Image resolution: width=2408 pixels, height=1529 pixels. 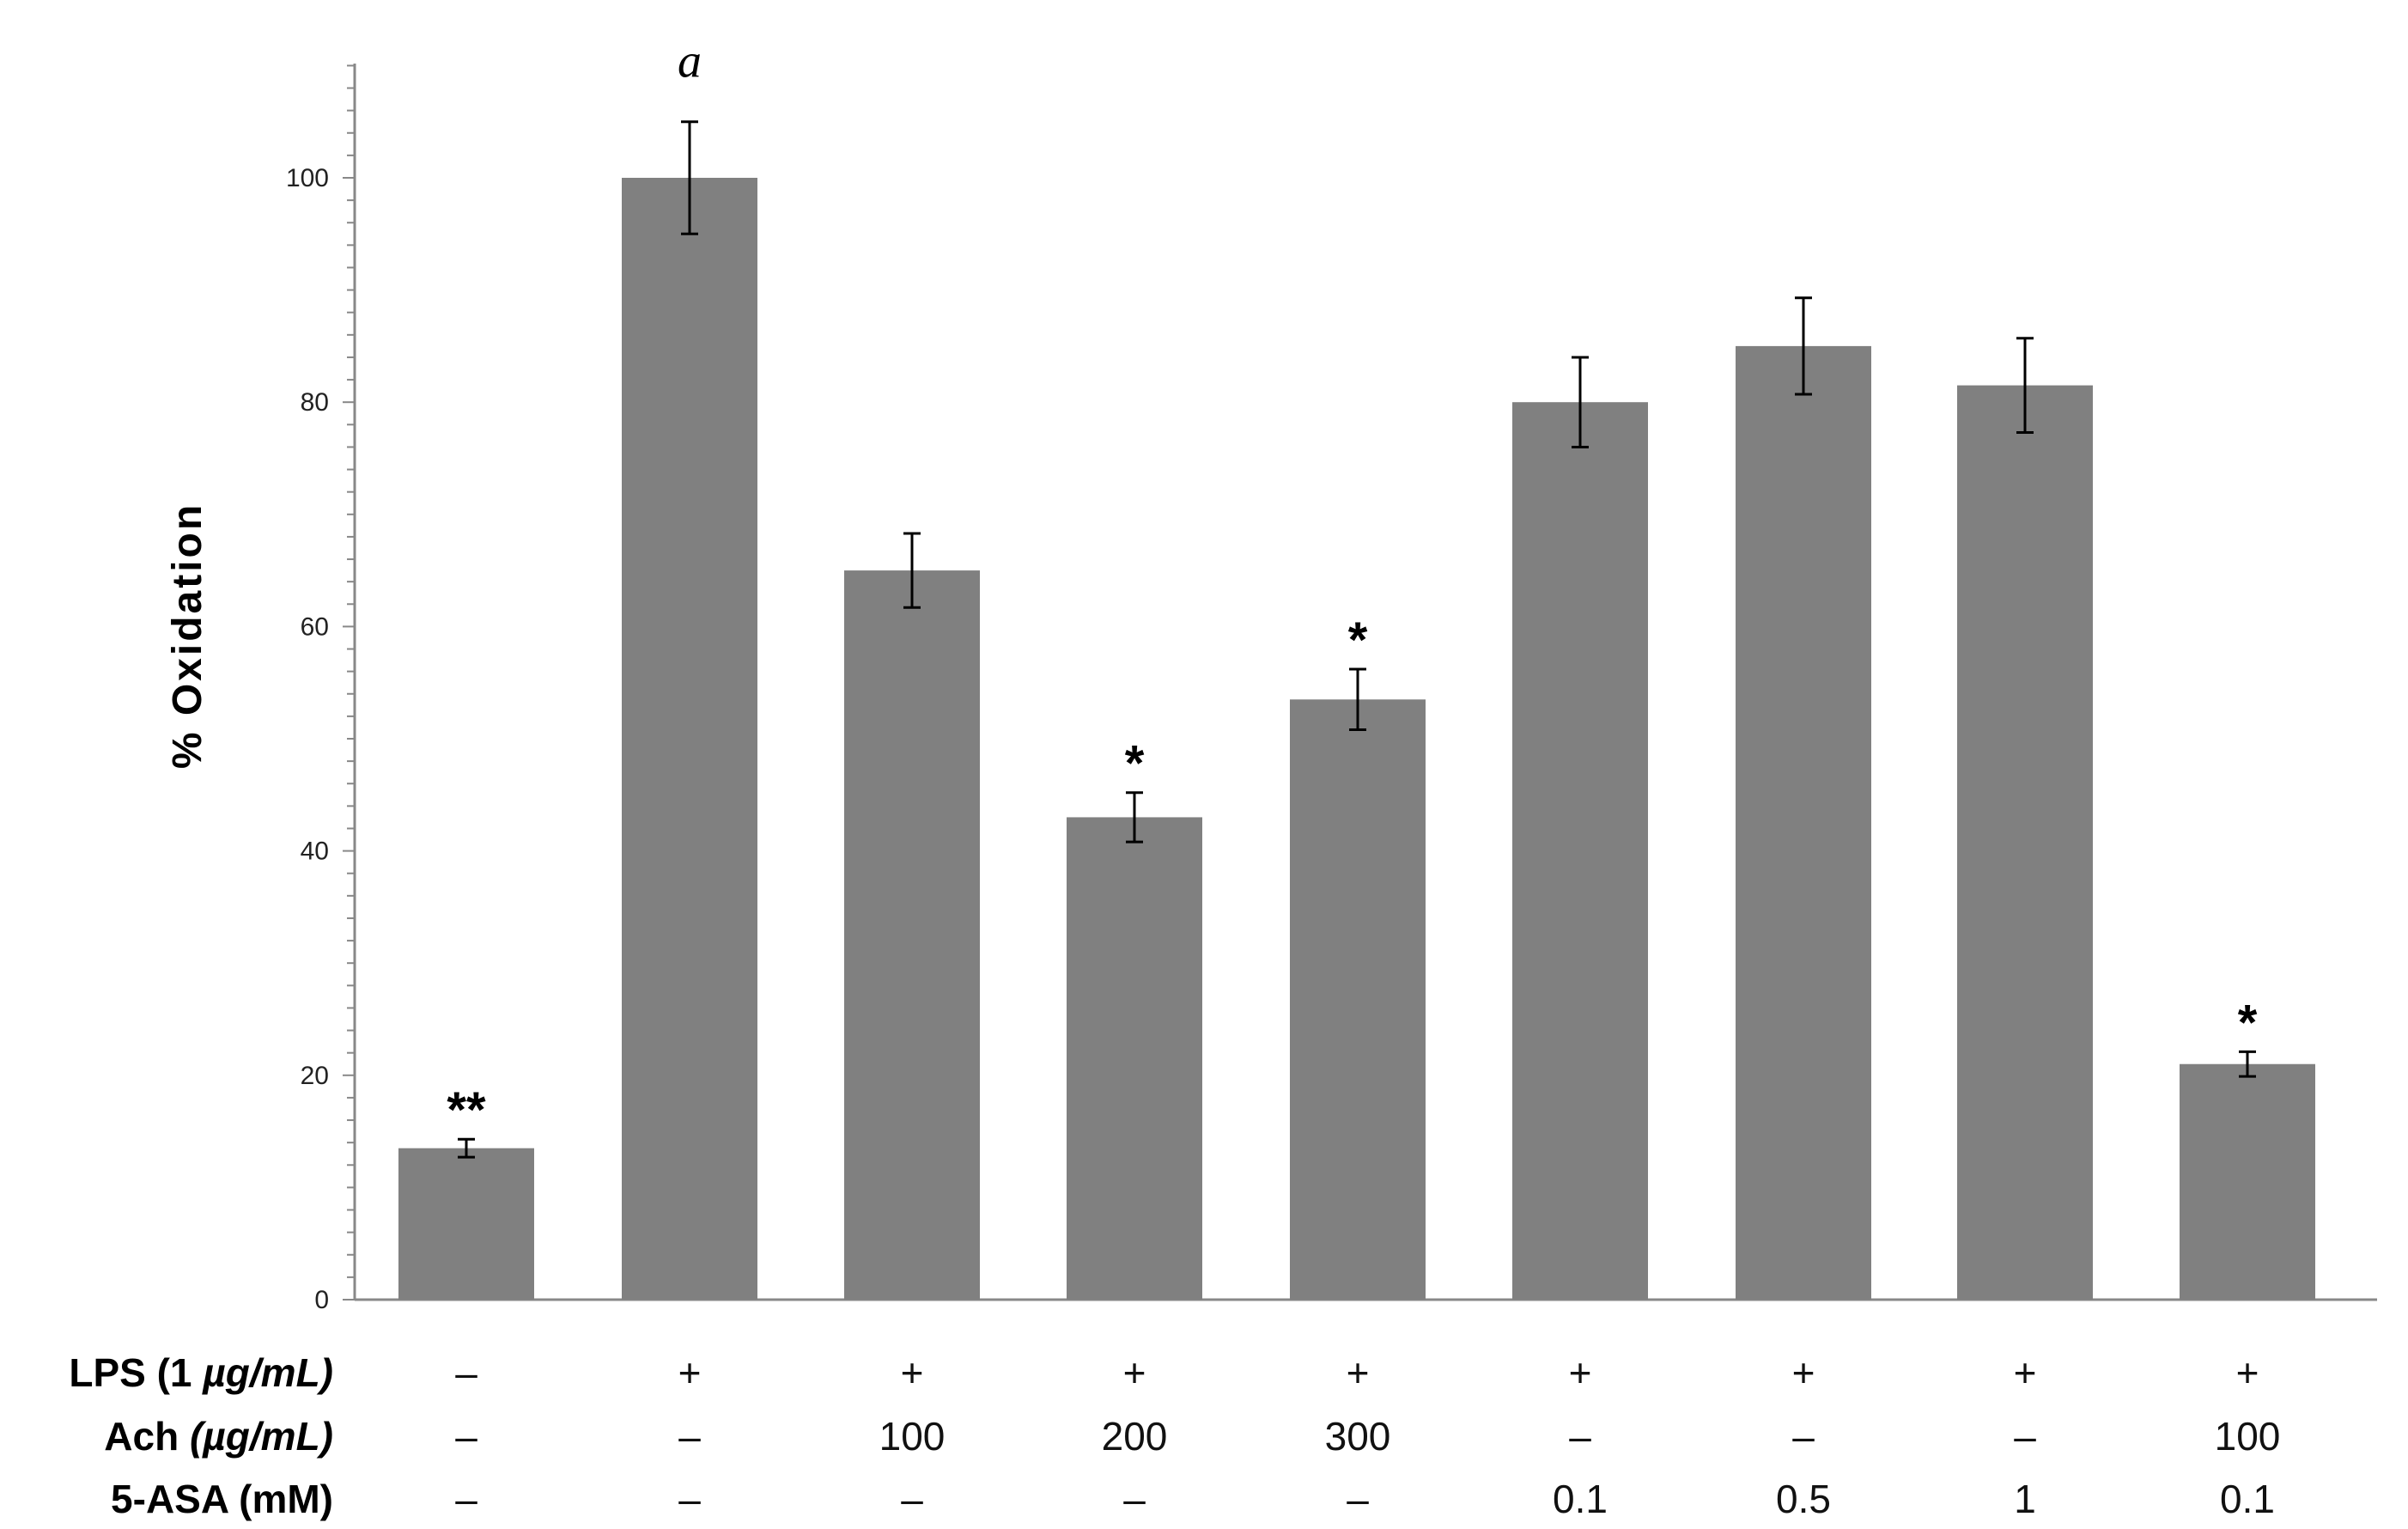 What do you see at coordinates (218, 1436) in the screenshot?
I see `row-label-ach: Ach (µg/mL)` at bounding box center [218, 1436].